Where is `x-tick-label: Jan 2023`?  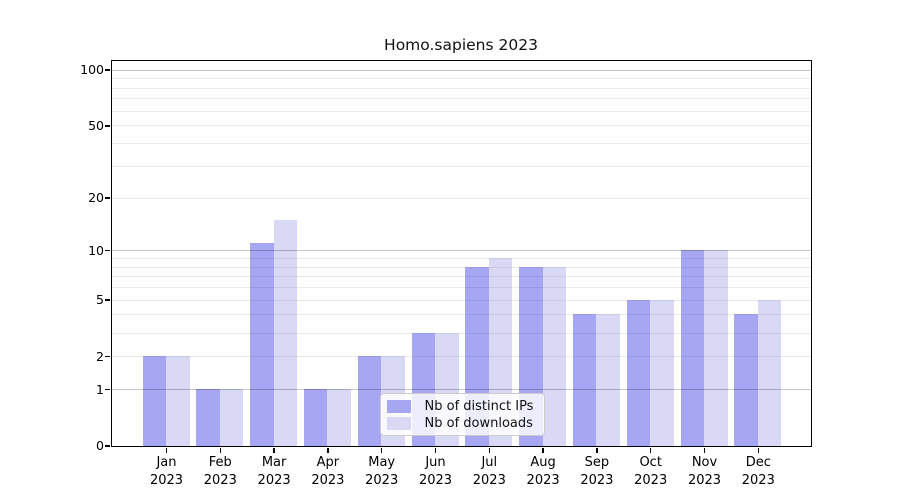
x-tick-label: Jan 2023 is located at coordinates (166, 471).